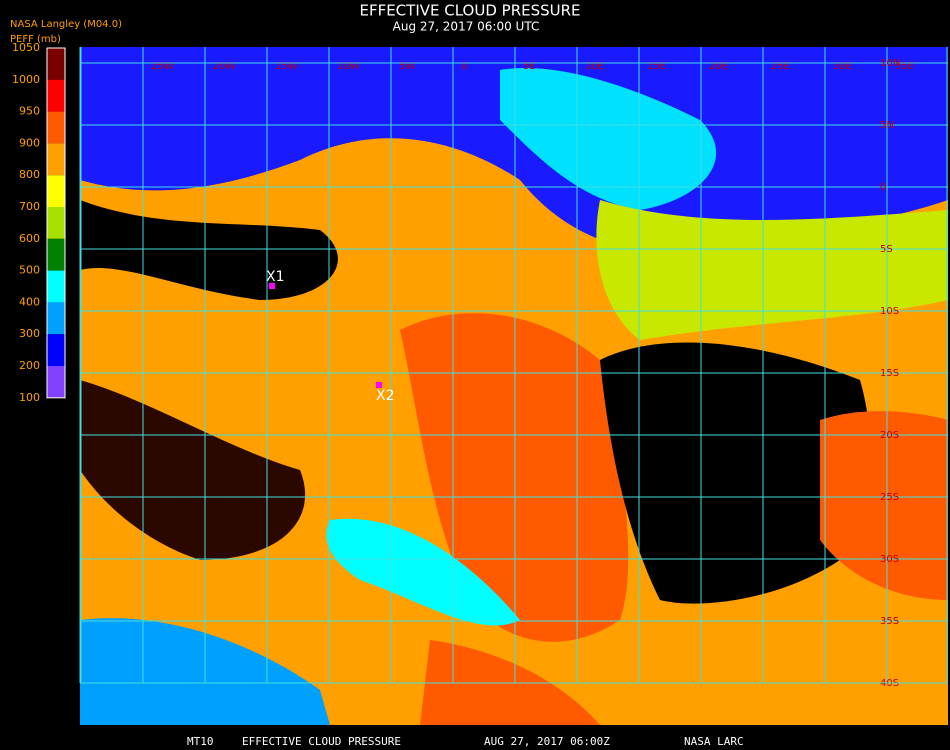 The image size is (950, 750). I want to click on colorbar: 1050 1000 950 900 800 700 600 500 400 300 200 100, so click(39, 222).